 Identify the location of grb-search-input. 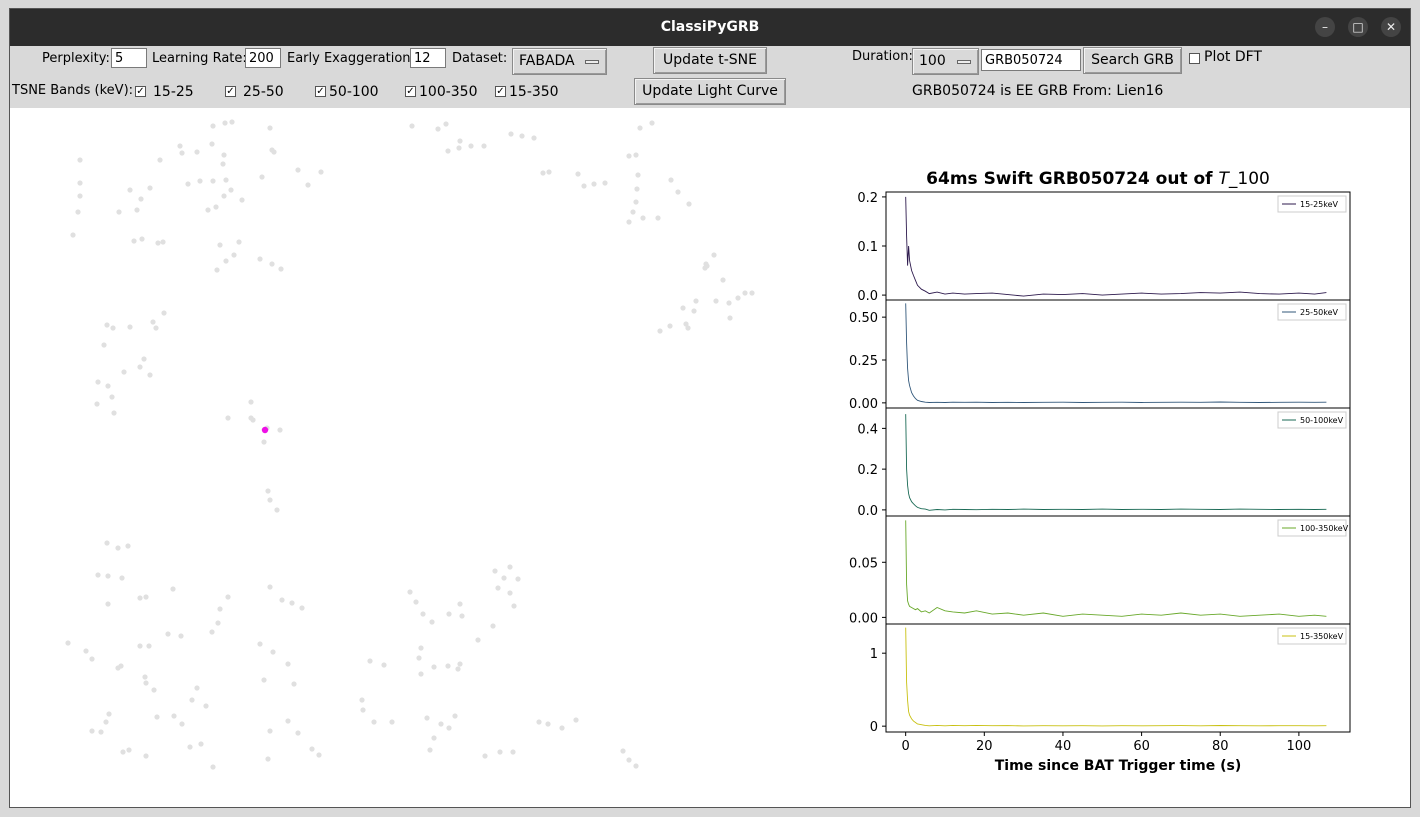
(1031, 60).